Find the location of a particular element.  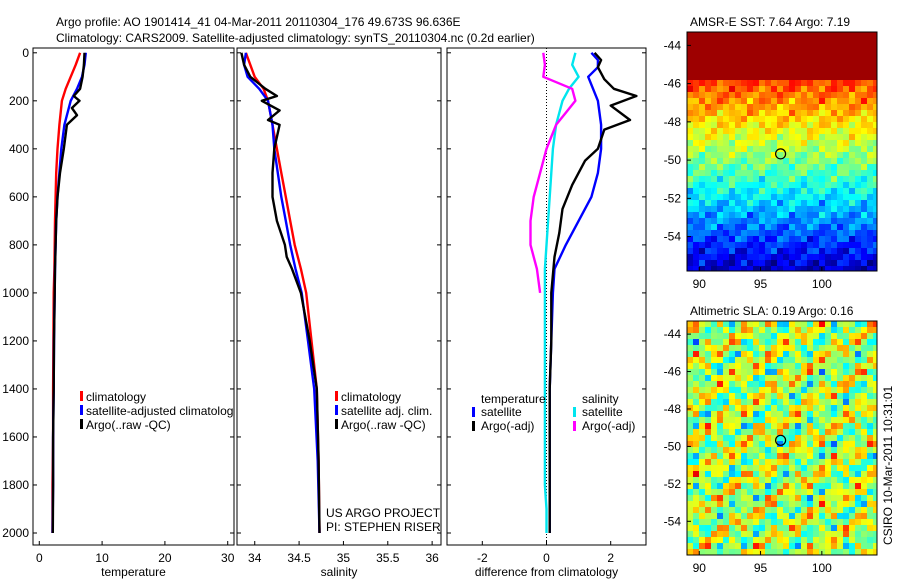

legend-title-temperature: temperature is located at coordinates (513, 399).